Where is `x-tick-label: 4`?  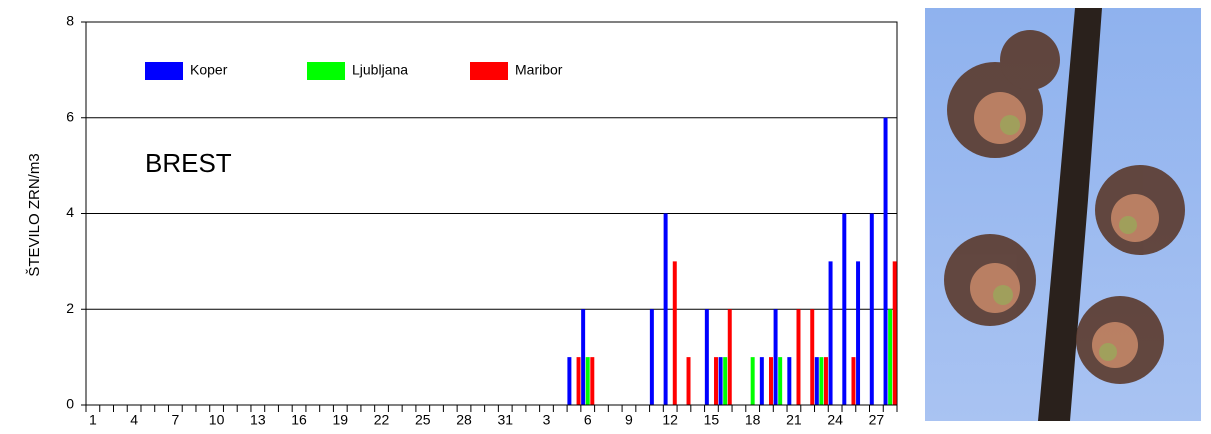
x-tick-label: 4 is located at coordinates (134, 420).